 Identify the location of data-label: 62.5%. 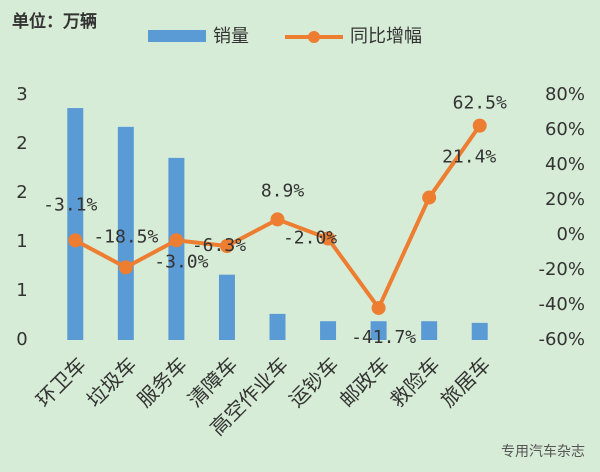
(480, 103).